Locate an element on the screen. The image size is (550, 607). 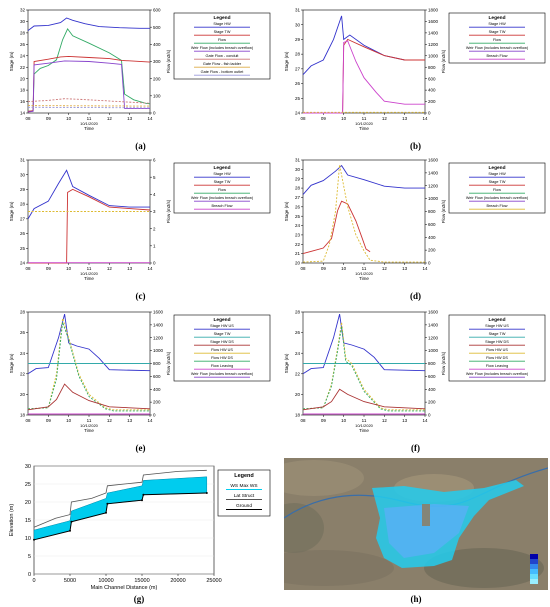
legend-title: Legend is located at coordinates (221, 168).